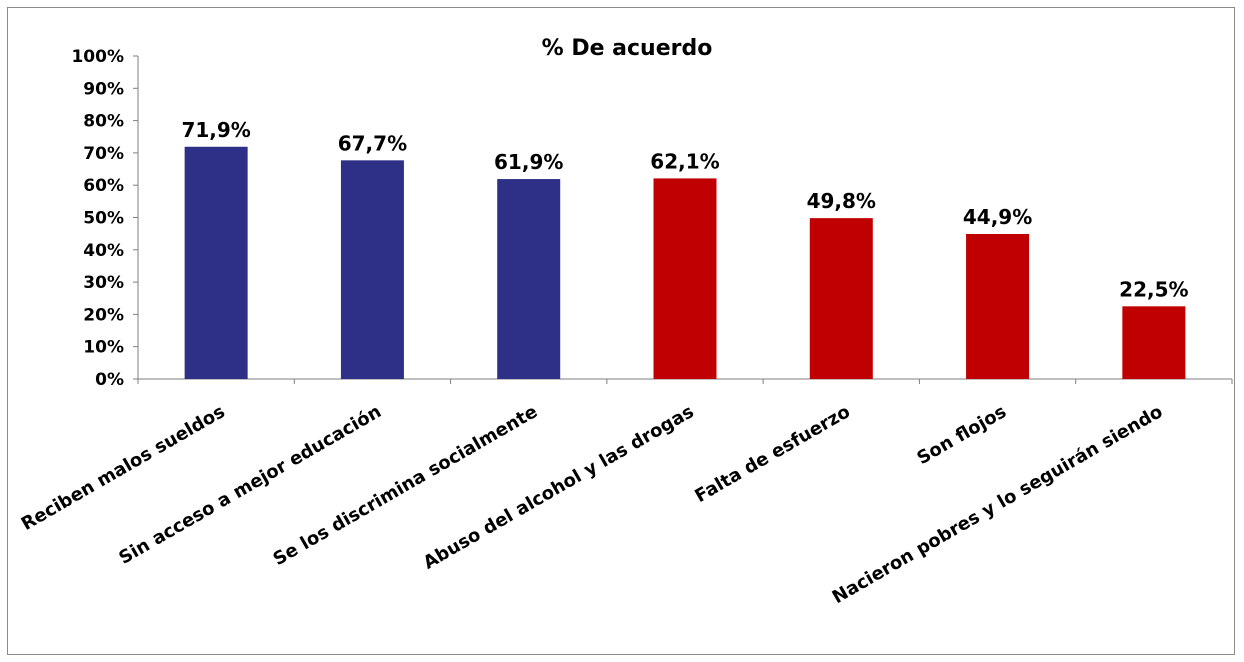 This screenshot has width=1244, height=662. Describe the element at coordinates (97, 57) in the screenshot. I see `y-tick-label: 100%` at that location.